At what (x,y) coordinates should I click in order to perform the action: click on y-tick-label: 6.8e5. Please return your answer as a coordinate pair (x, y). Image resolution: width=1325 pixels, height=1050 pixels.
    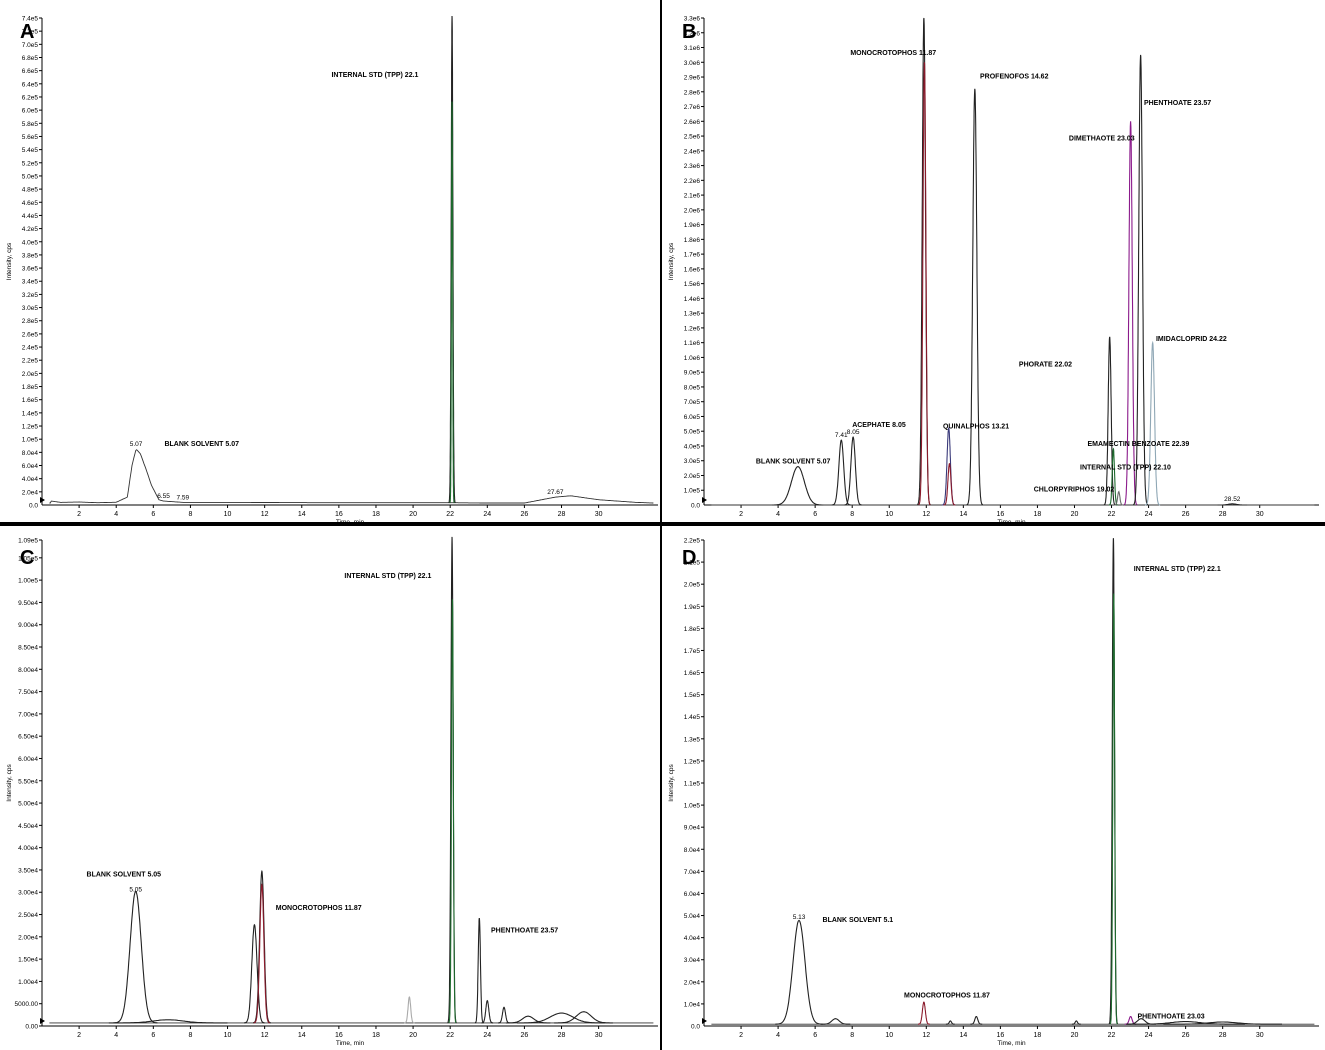
    Looking at the image, I should click on (30, 58).